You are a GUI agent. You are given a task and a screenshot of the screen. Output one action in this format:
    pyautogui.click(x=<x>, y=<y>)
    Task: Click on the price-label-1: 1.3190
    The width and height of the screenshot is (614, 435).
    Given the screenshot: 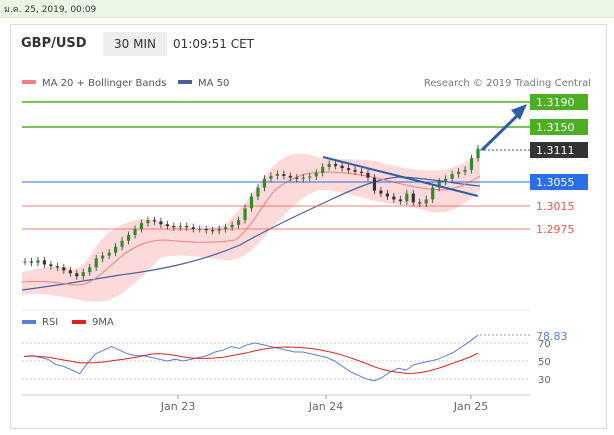 What is the action you would take?
    pyautogui.click(x=559, y=102)
    